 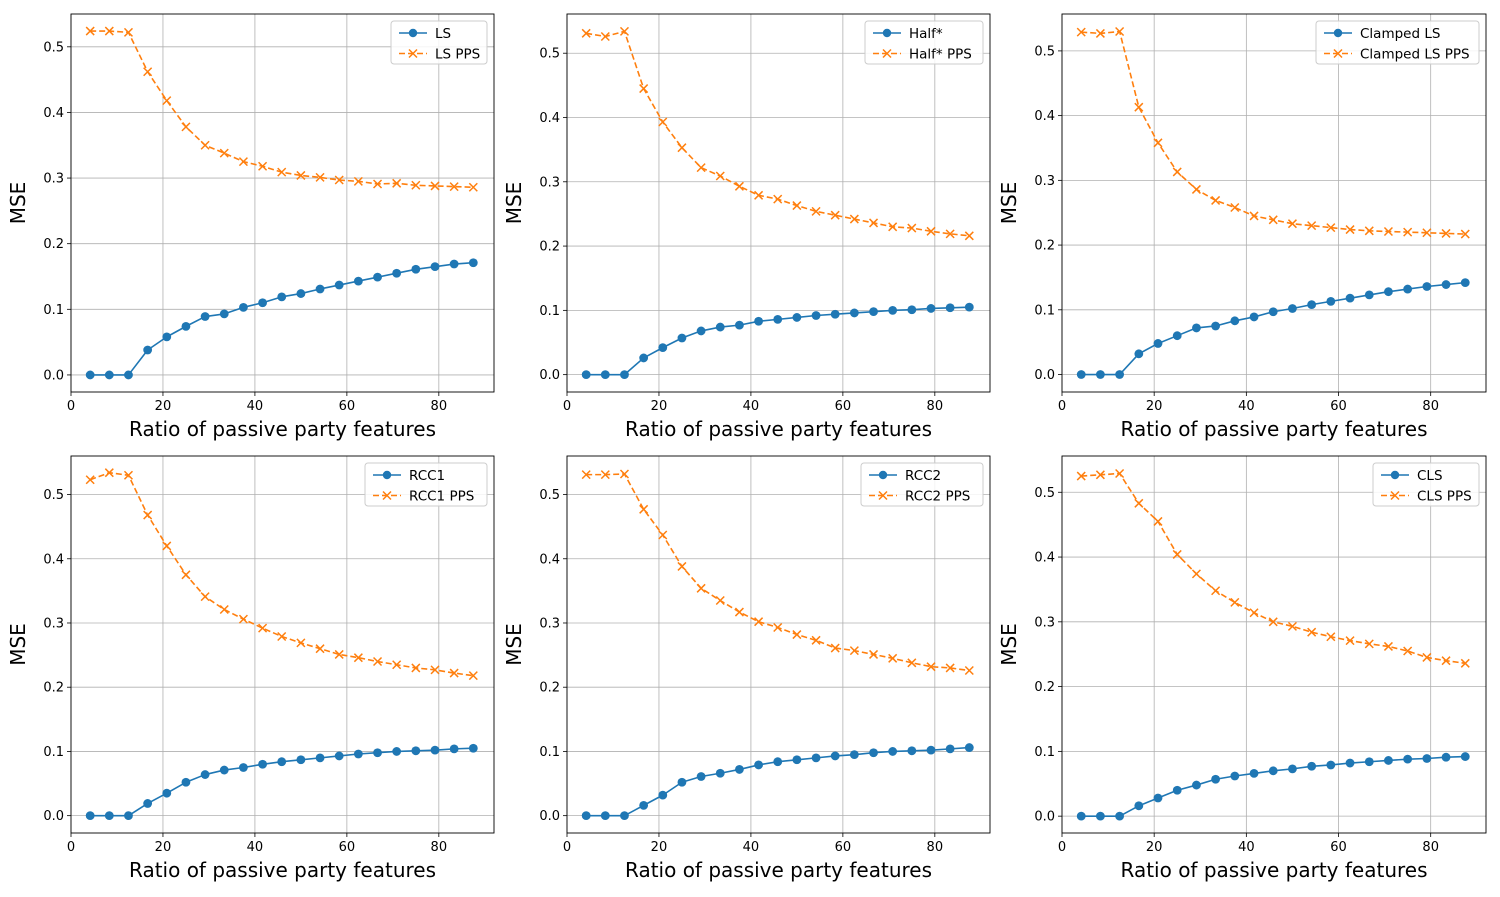 I want to click on y-tick-label: 0.5, so click(x=53, y=495).